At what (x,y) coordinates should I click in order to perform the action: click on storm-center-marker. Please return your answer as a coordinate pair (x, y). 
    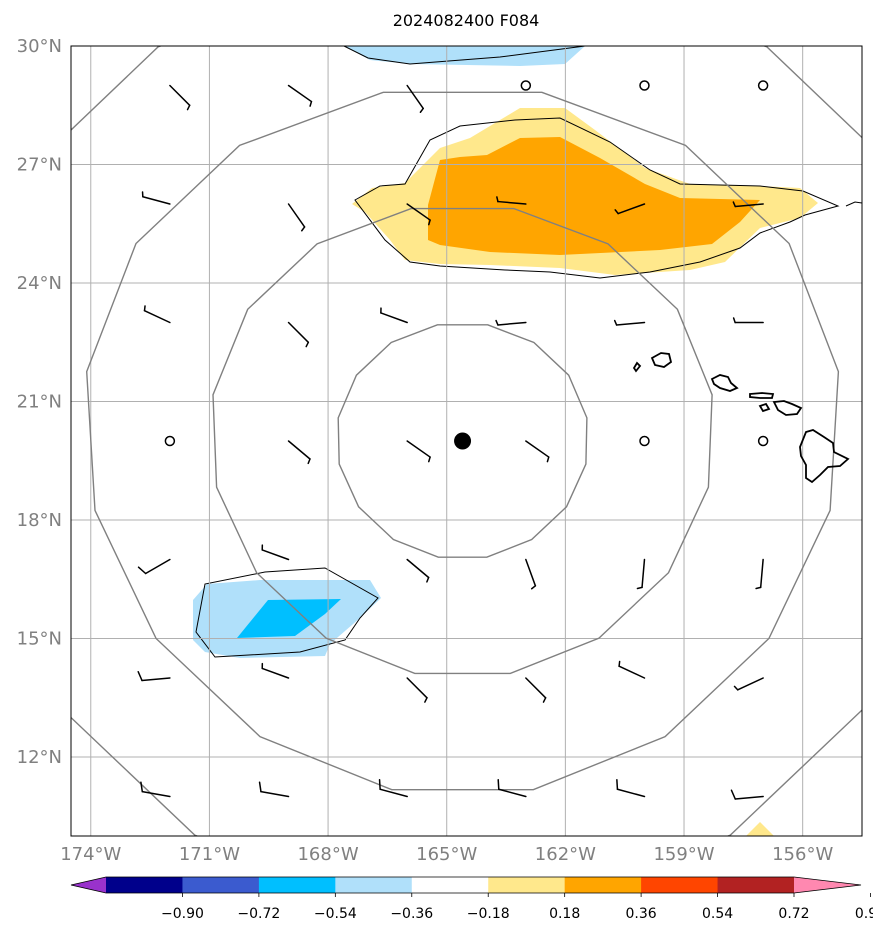
    Looking at the image, I should click on (463, 441).